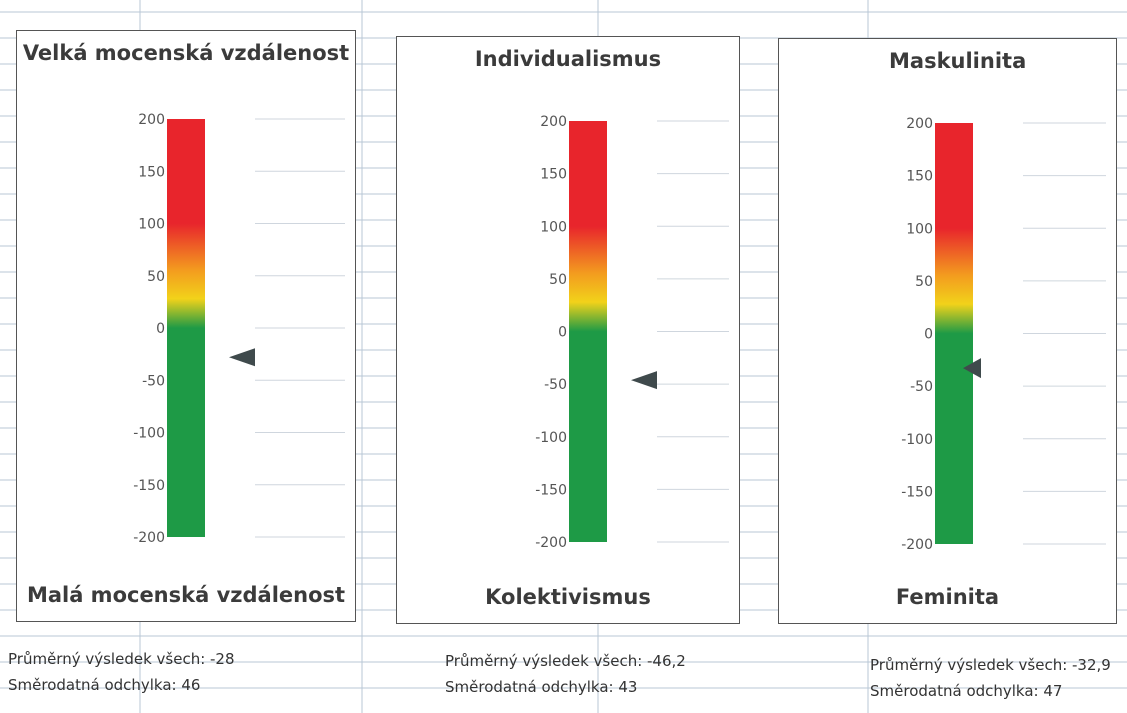 This screenshot has width=1127, height=713. Describe the element at coordinates (990, 665) in the screenshot. I see `masculinity-mean: Průměrný výsledek všech: -32,9` at that location.